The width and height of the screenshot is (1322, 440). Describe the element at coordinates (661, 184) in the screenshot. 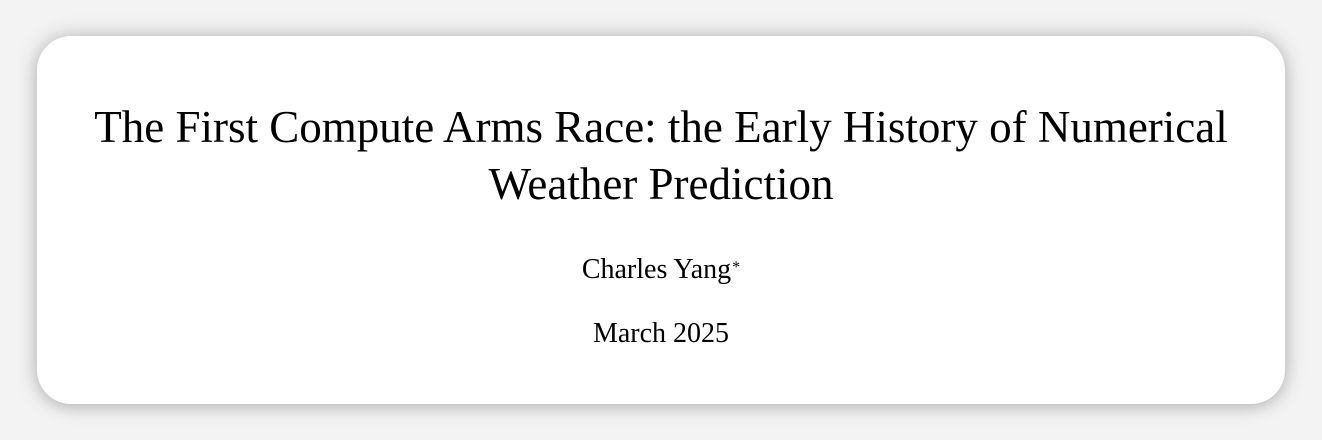

I see `paper-title-line-2: Weather Prediction` at that location.